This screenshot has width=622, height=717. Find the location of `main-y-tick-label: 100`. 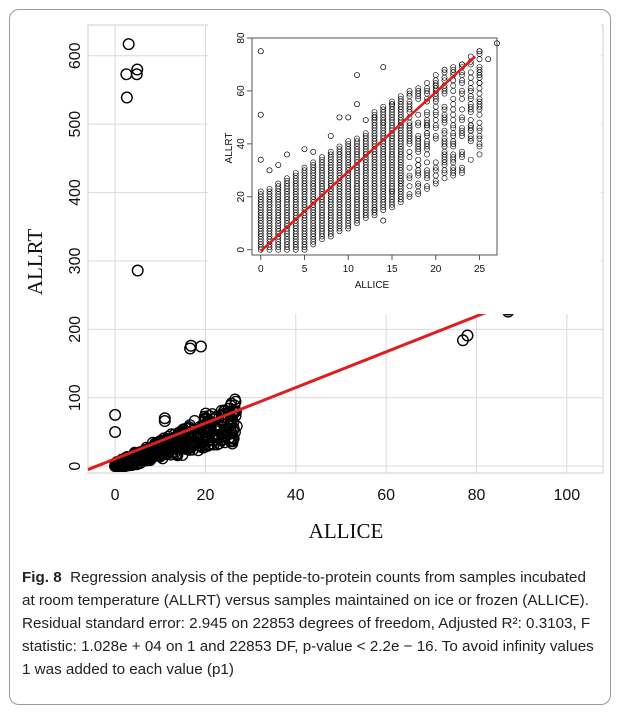

main-y-tick-label: 100 is located at coordinates (75, 397).